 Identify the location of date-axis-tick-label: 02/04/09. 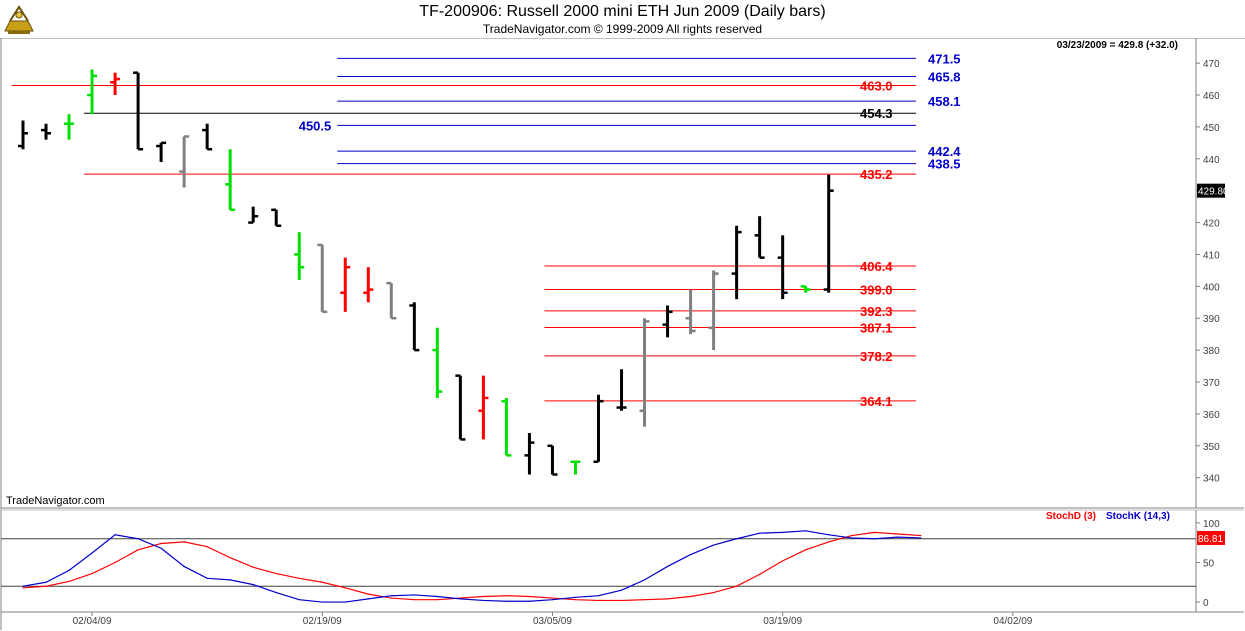
(92, 621).